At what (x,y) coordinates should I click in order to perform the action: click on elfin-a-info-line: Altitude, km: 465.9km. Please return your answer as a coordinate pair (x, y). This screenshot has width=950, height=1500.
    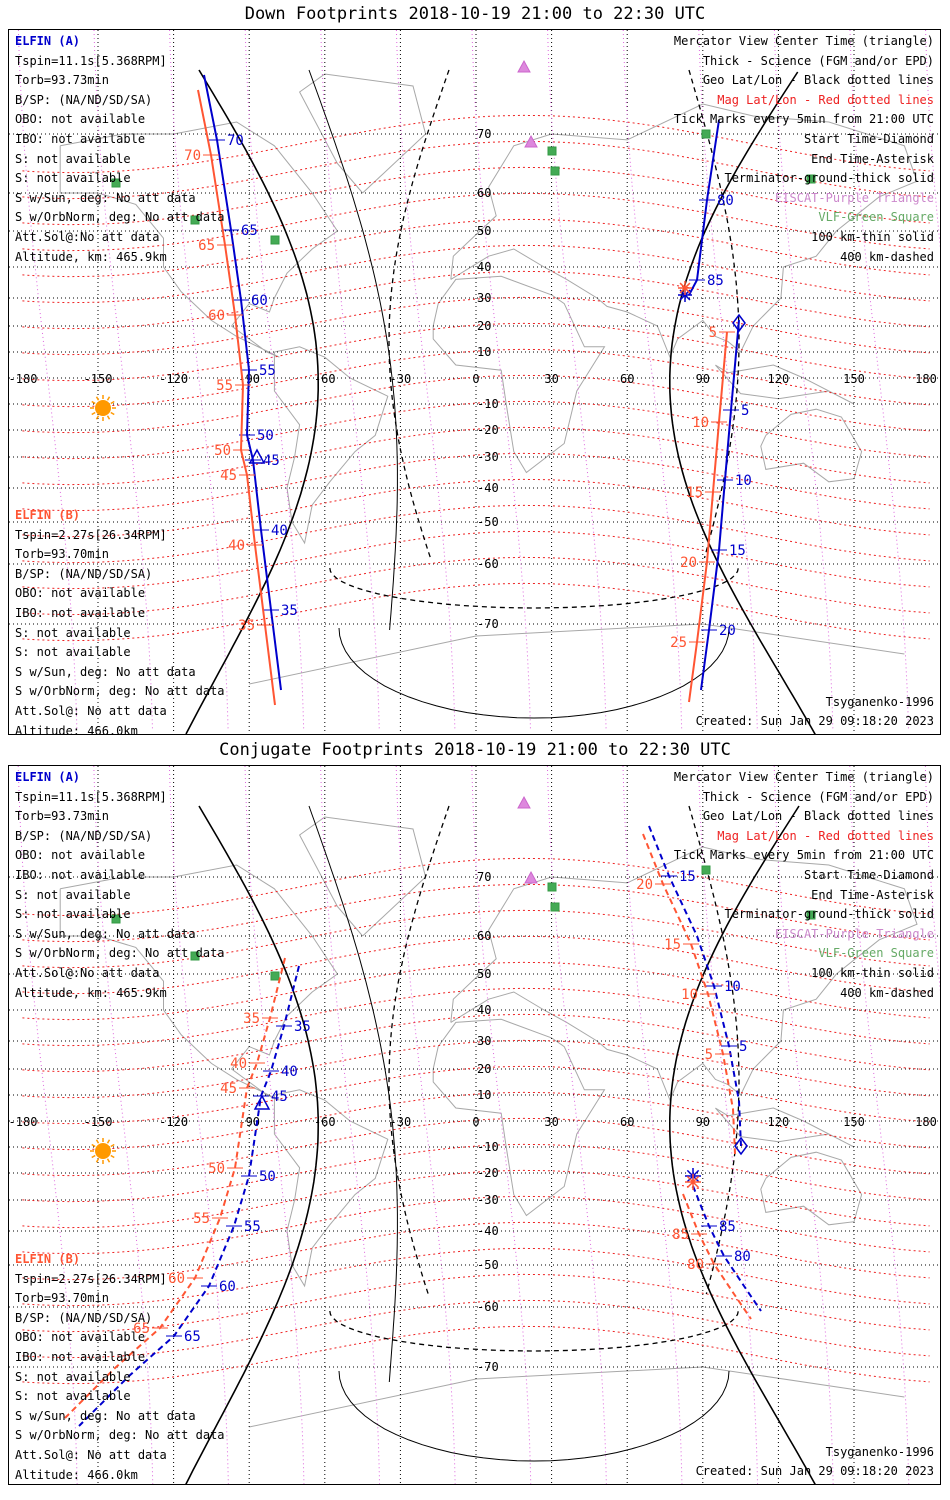
    Looking at the image, I should click on (91, 256).